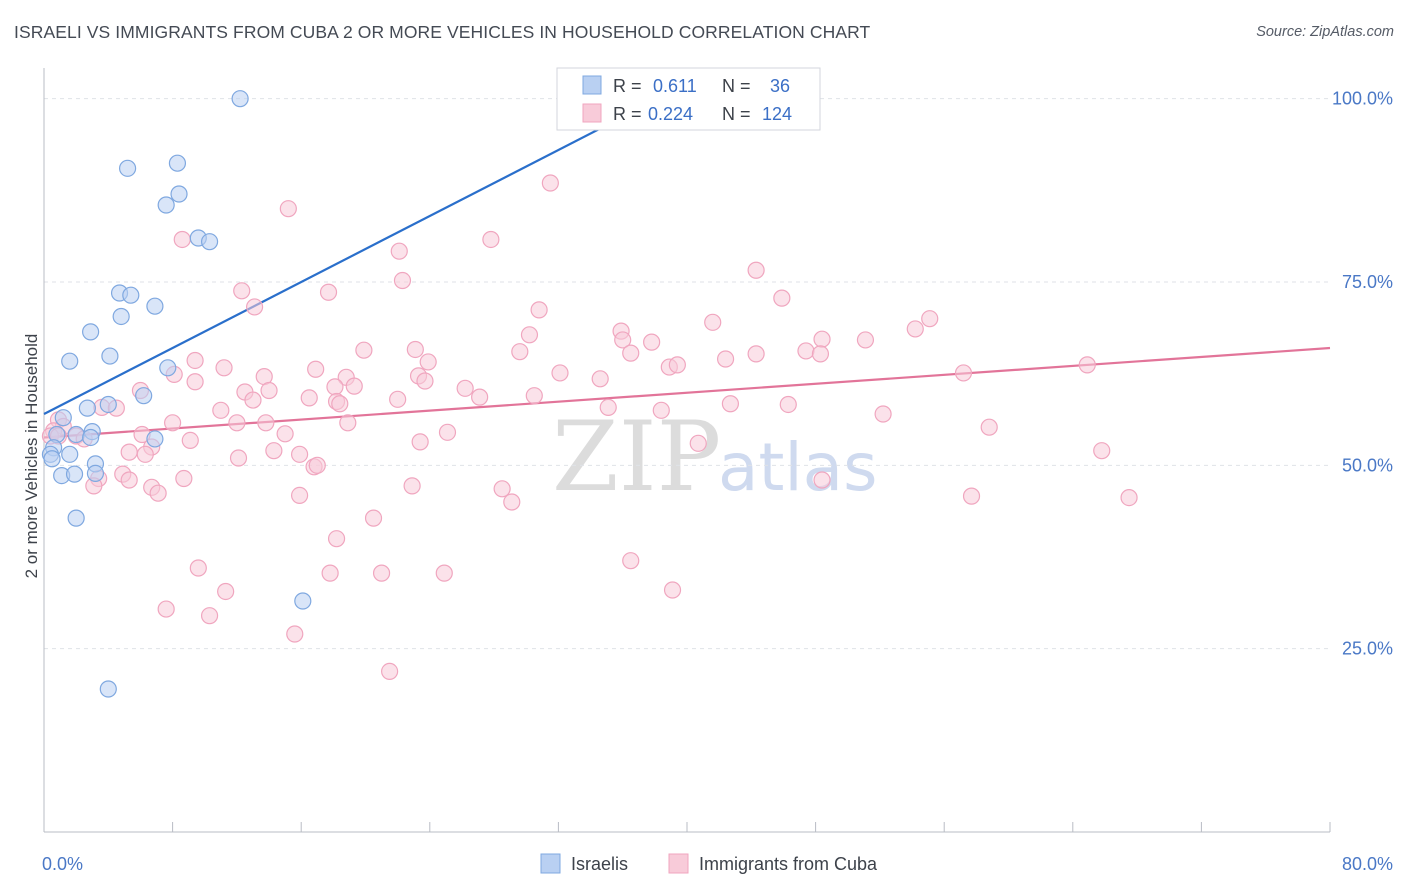  Describe the element at coordinates (670, 114) in the screenshot. I see `stats-r-value-cuba: 0.224` at that location.